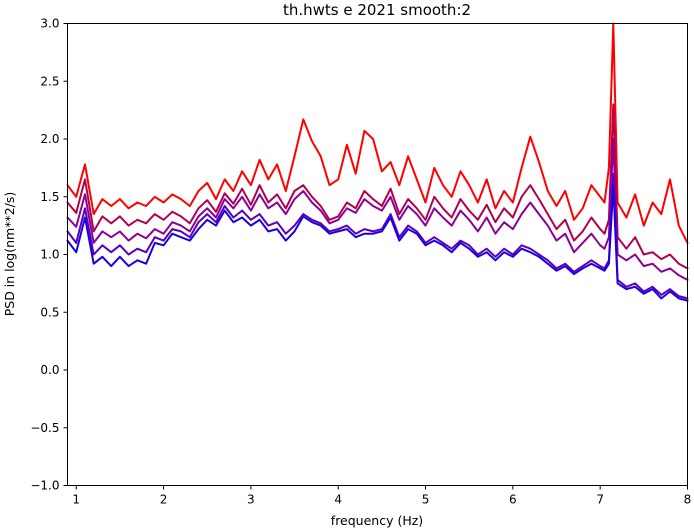 The width and height of the screenshot is (694, 531). Describe the element at coordinates (513, 500) in the screenshot. I see `x-tick-label: 6` at that location.